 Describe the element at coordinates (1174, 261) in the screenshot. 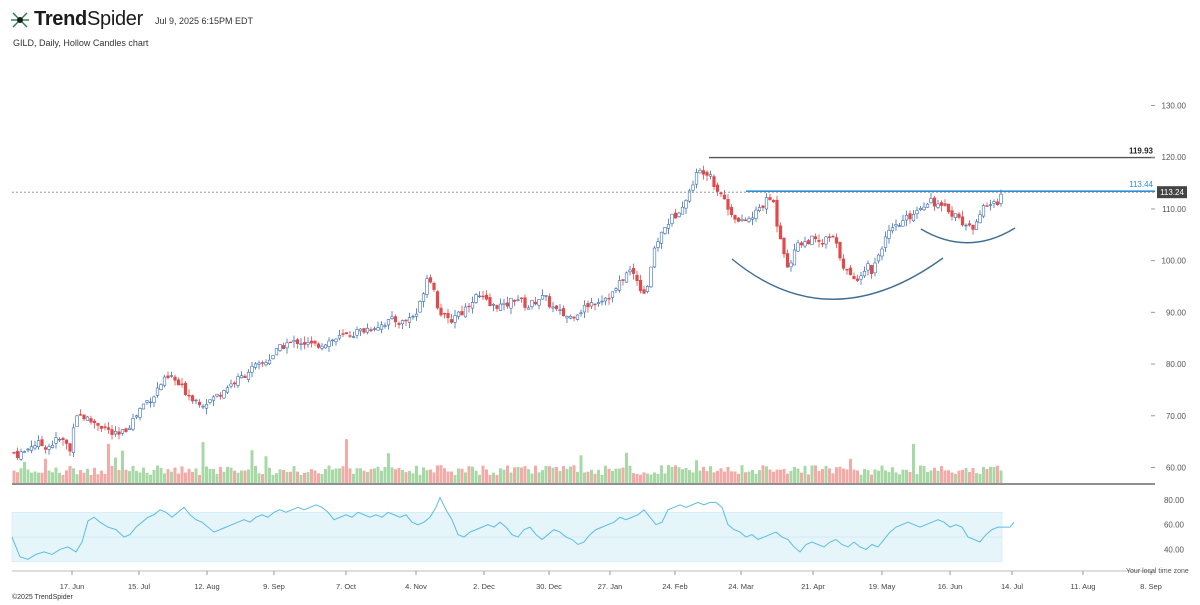

I see `price-tick-label: 100.00` at that location.